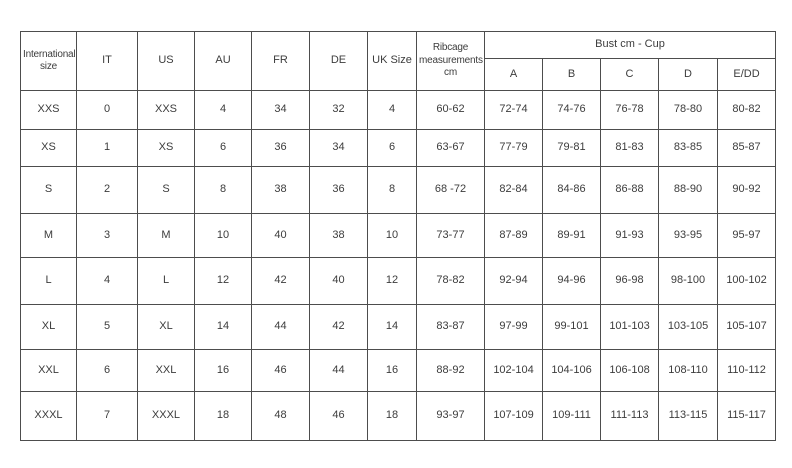 The width and height of the screenshot is (792, 468). Describe the element at coordinates (166, 148) in the screenshot. I see `cell-us: XS` at that location.